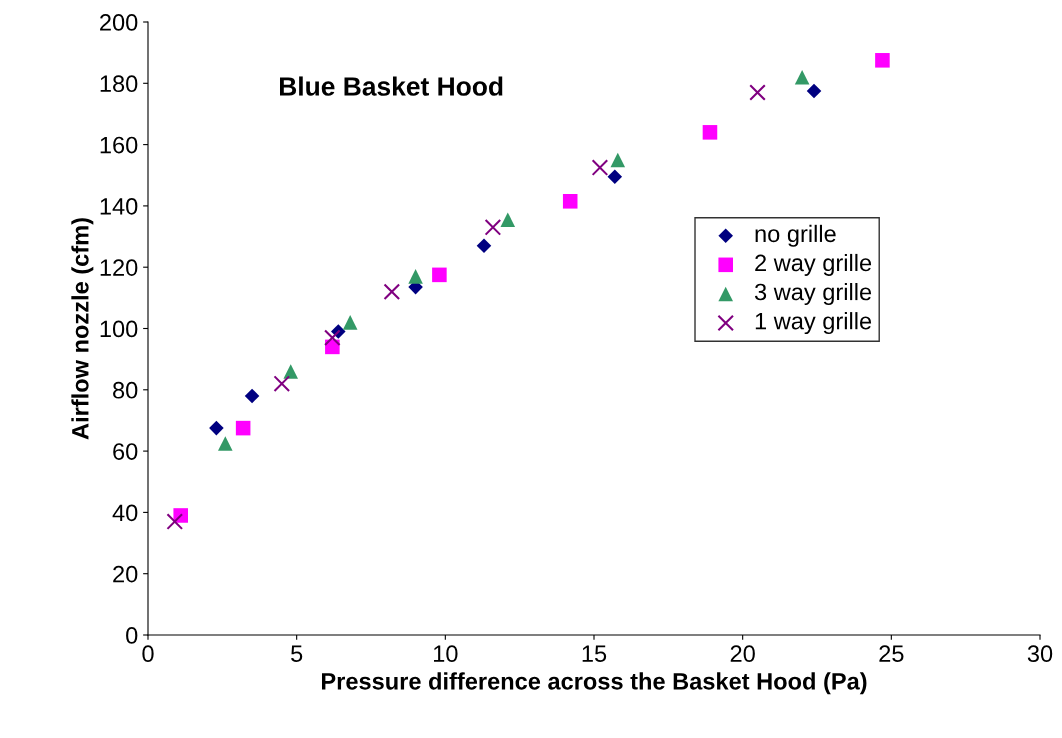  I want to click on x-tick-label: 10, so click(446, 654).